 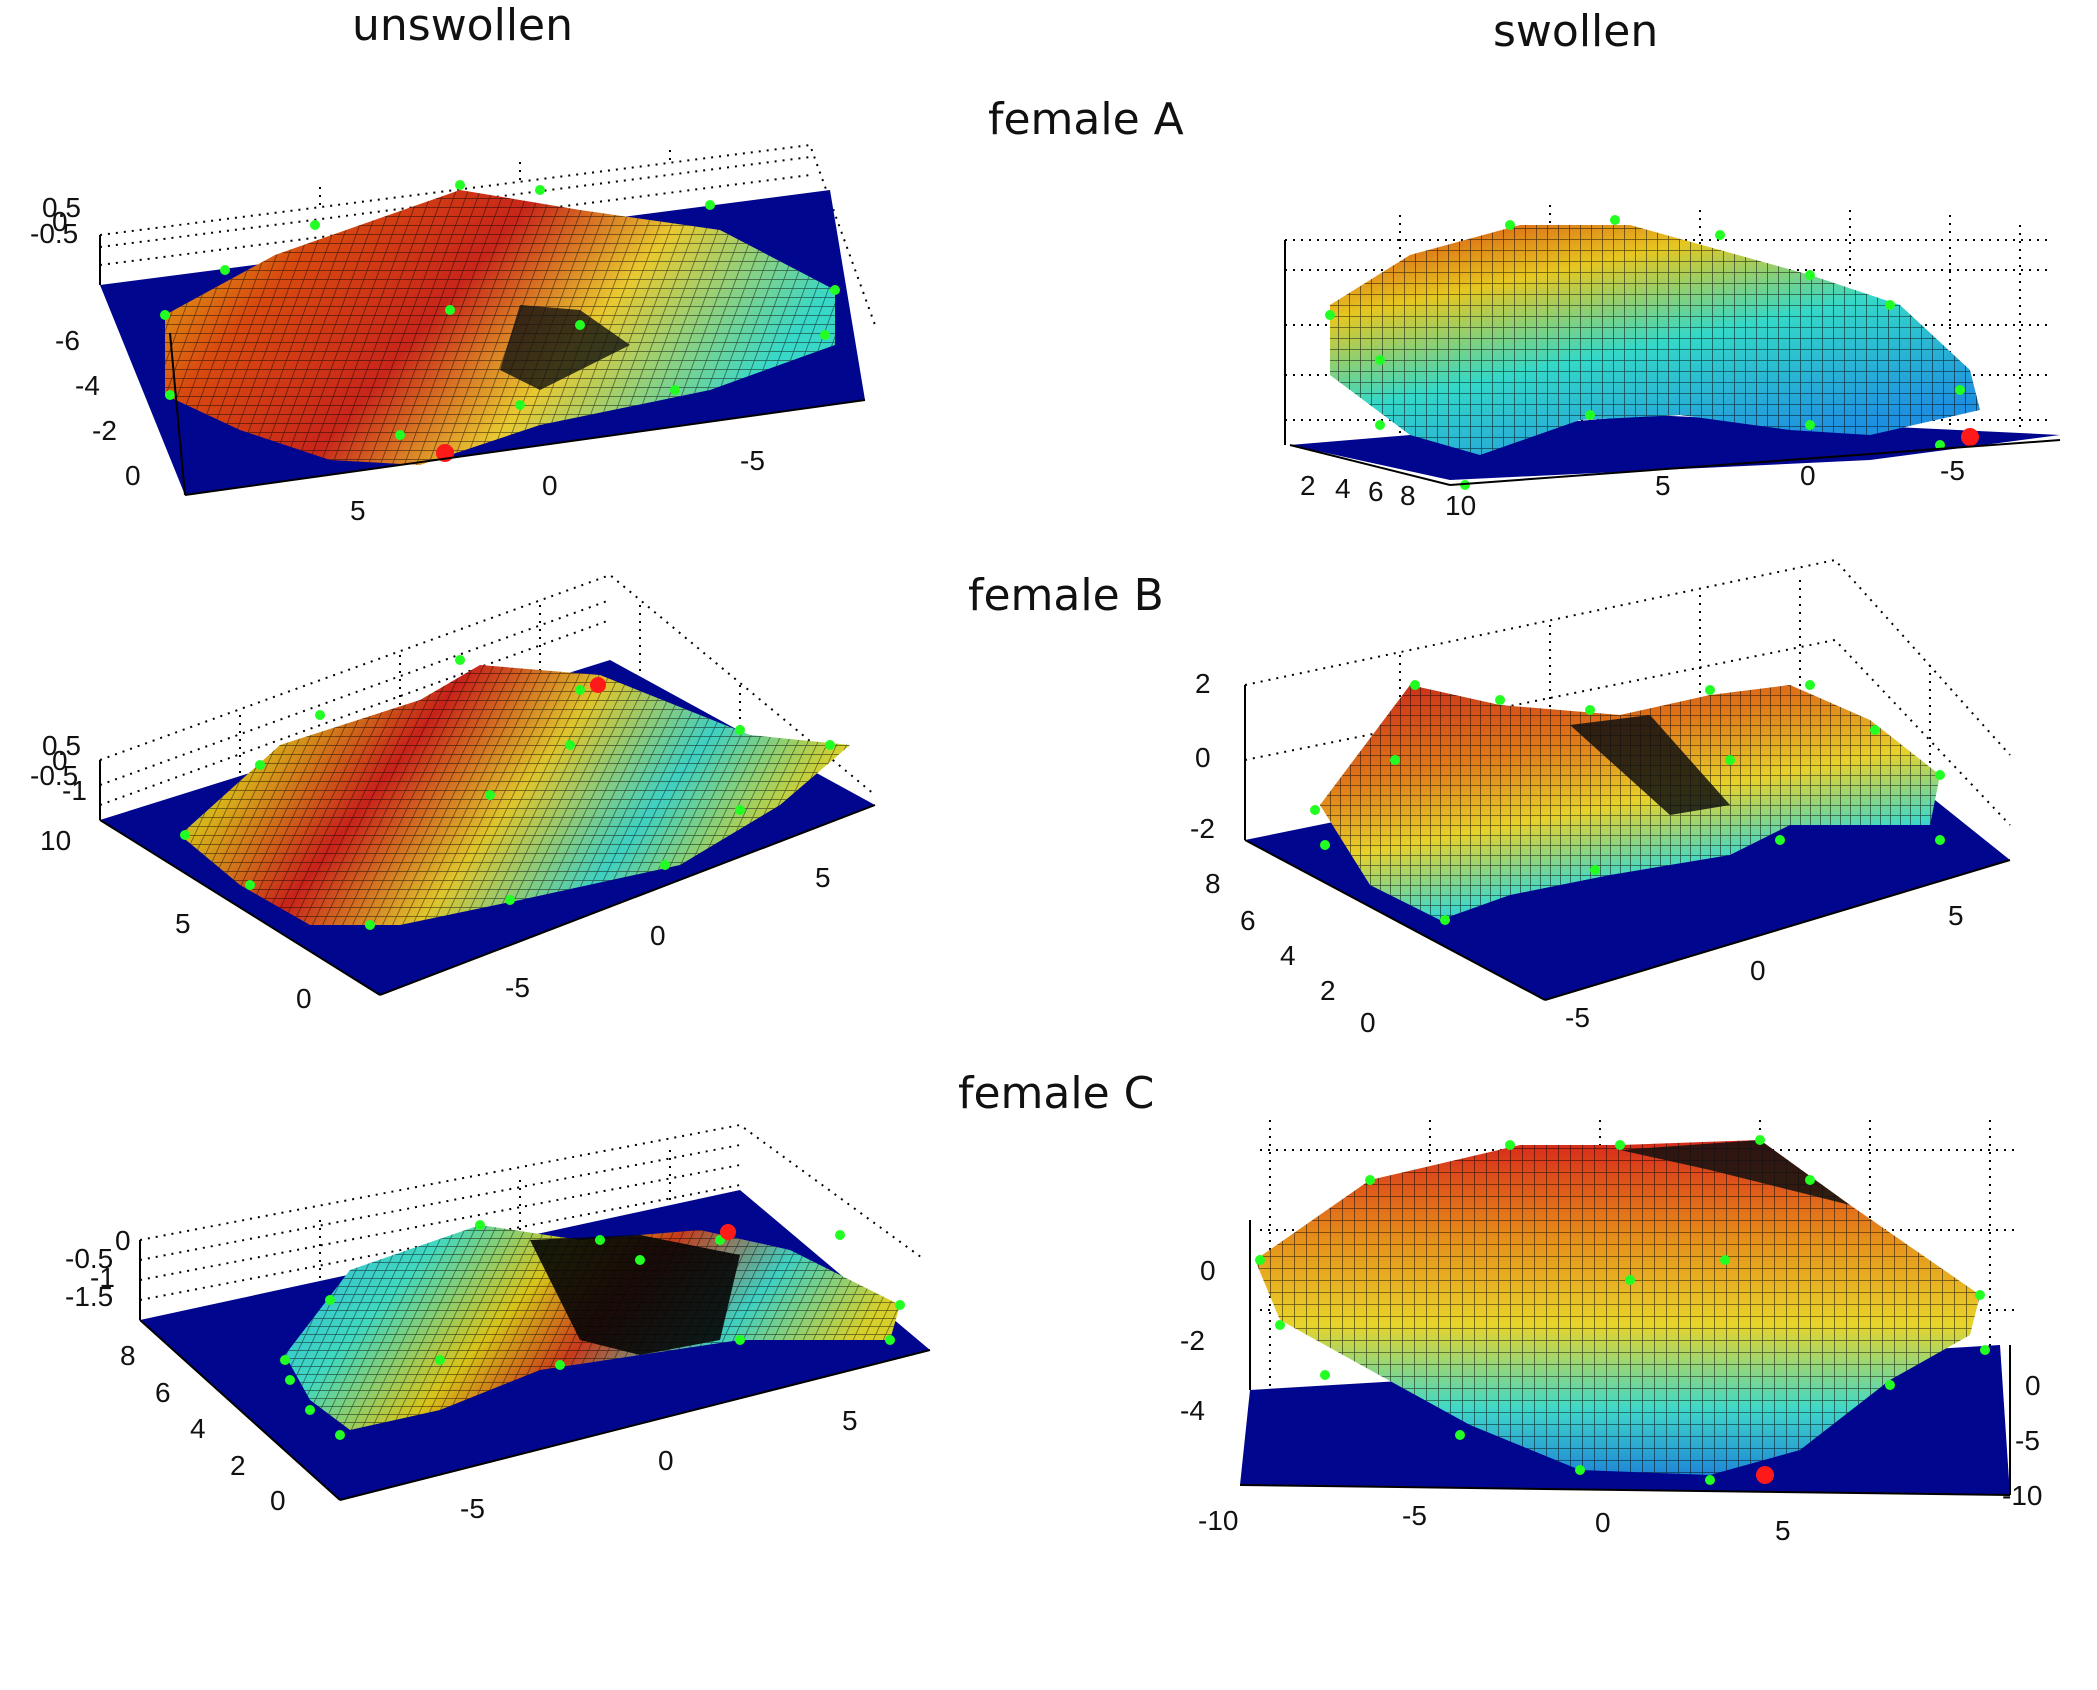 I want to click on surface-plot-female-a-swollen: 2 4 6 8 10 5 0 -5, so click(x=1665, y=360).